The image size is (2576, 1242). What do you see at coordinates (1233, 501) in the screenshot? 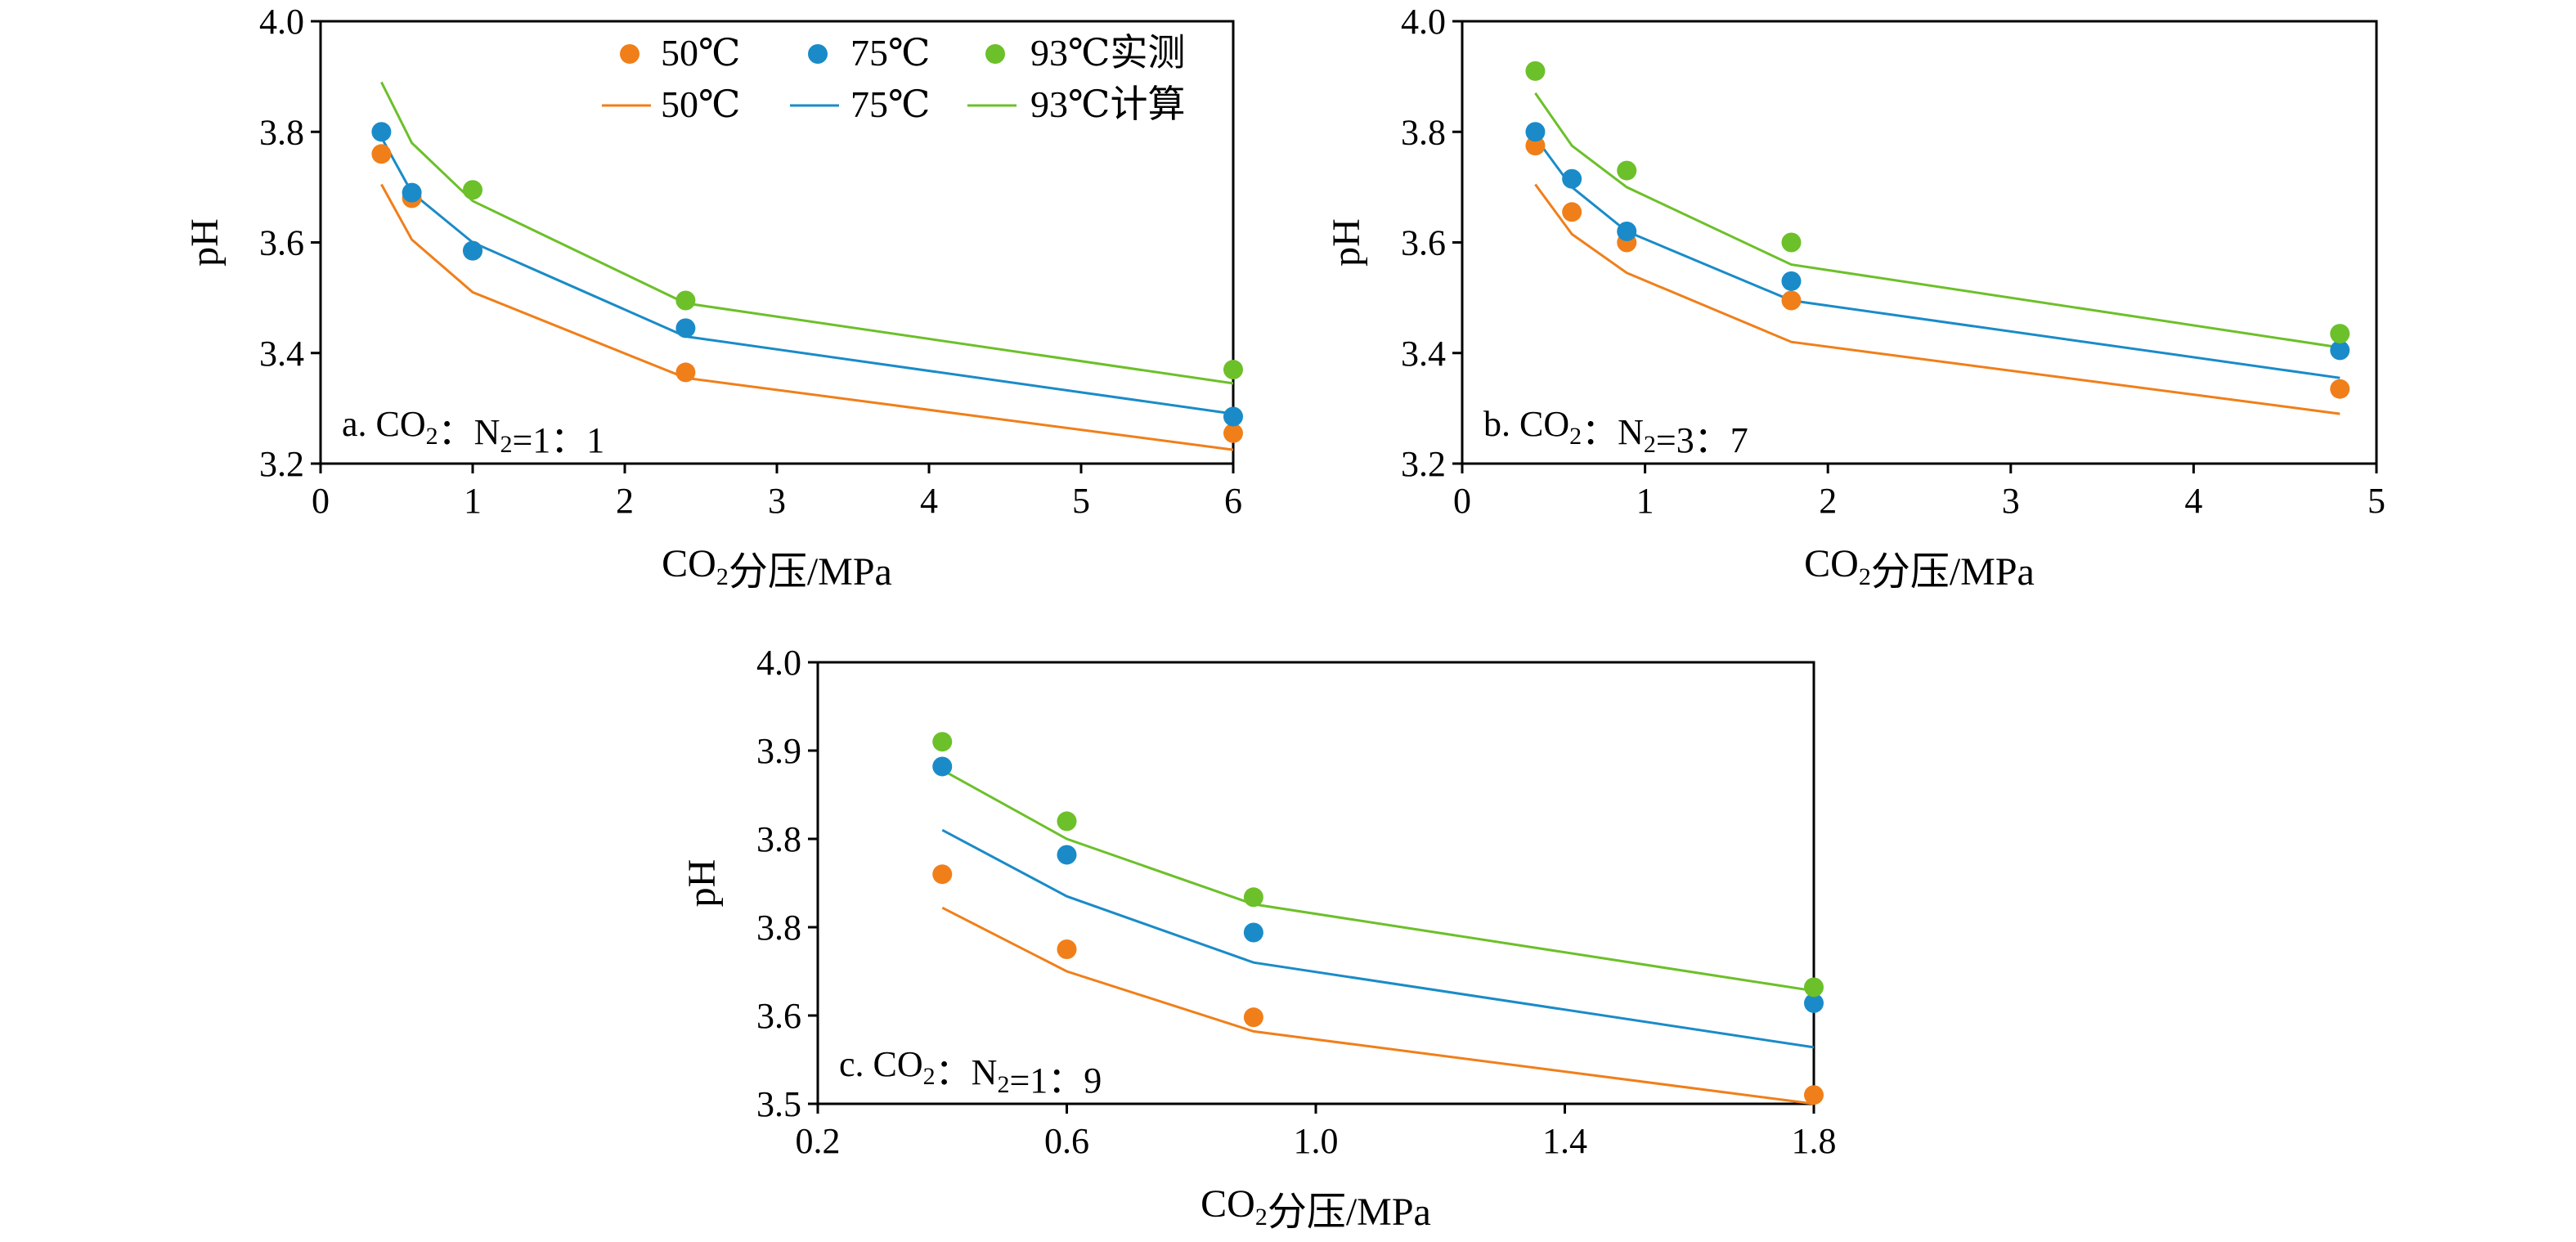
I see `x-tick-label: 6` at bounding box center [1233, 501].